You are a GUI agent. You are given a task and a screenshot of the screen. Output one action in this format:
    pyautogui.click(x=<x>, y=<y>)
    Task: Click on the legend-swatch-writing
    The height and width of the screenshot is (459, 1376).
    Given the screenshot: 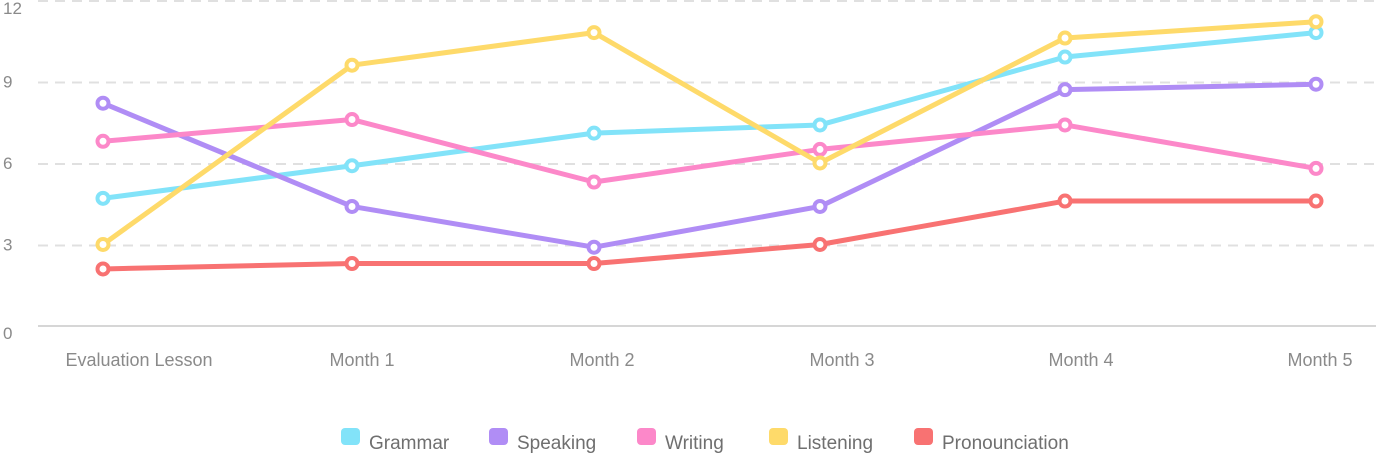 What is the action you would take?
    pyautogui.click(x=646, y=436)
    